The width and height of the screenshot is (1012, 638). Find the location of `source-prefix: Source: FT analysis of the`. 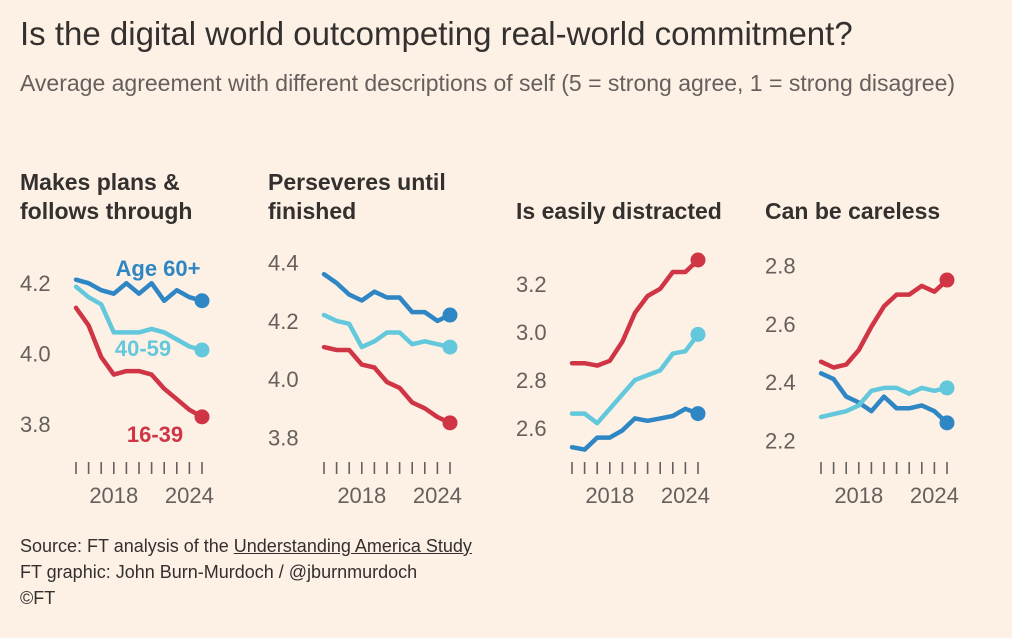

source-prefix: Source: FT analysis of the is located at coordinates (127, 546).